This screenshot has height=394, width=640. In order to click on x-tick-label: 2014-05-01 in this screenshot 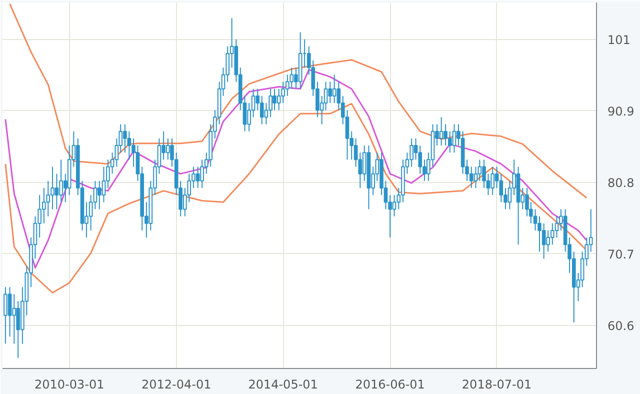, I will do `click(283, 385)`.